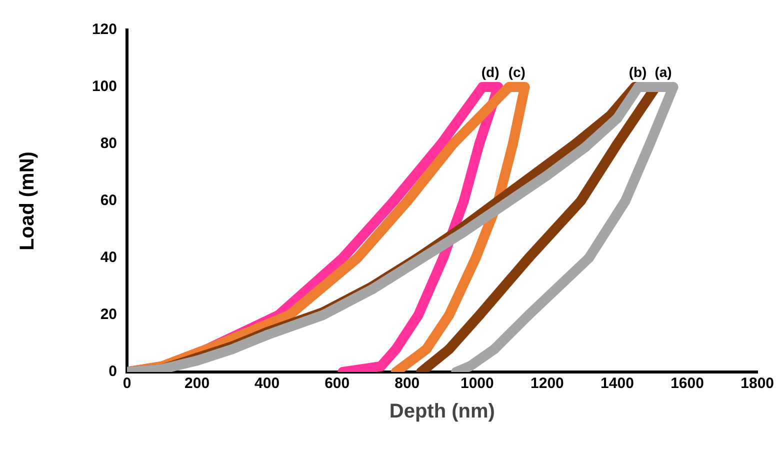 The image size is (777, 473). I want to click on x-tick-label: 1800, so click(757, 383).